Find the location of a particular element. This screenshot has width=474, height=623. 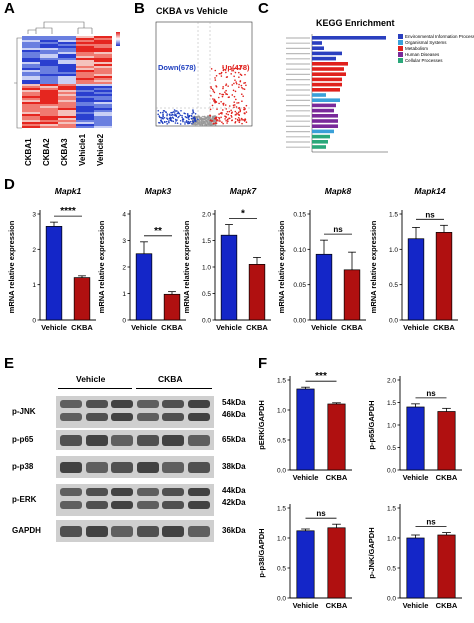

blot-kda-label: 38kDa is located at coordinates (234, 466).